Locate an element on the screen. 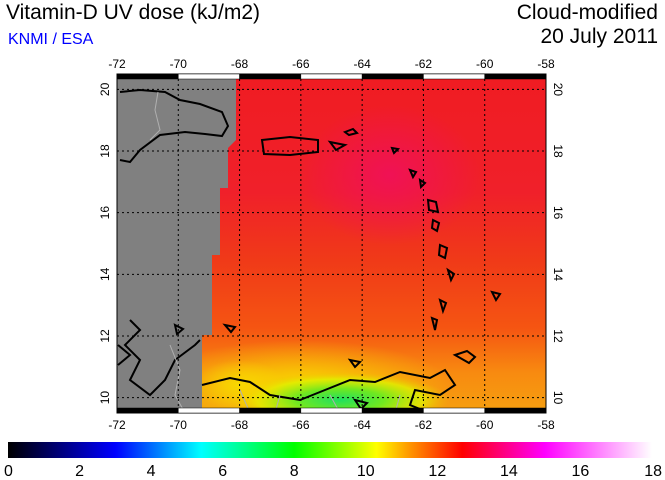 Image resolution: width=665 pixels, height=480 pixels. colorbar is located at coordinates (330, 450).